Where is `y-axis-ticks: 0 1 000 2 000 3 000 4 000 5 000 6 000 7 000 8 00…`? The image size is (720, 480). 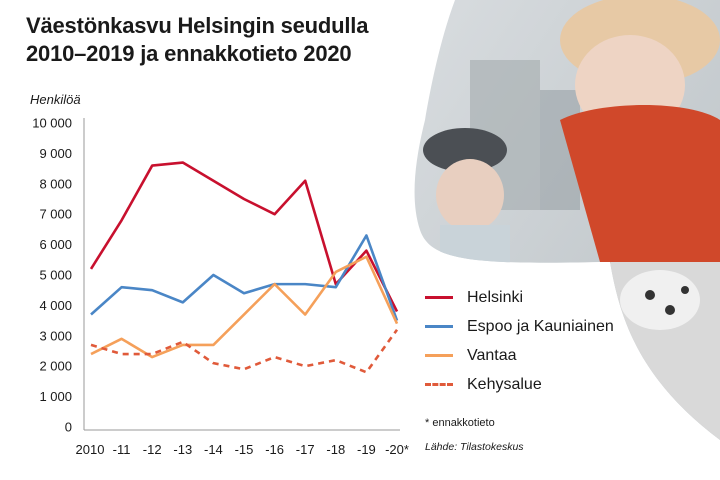 y-axis-ticks: 0 1 000 2 000 3 000 4 000 5 000 6 000 7 000 8 00… is located at coordinates (52, 275).